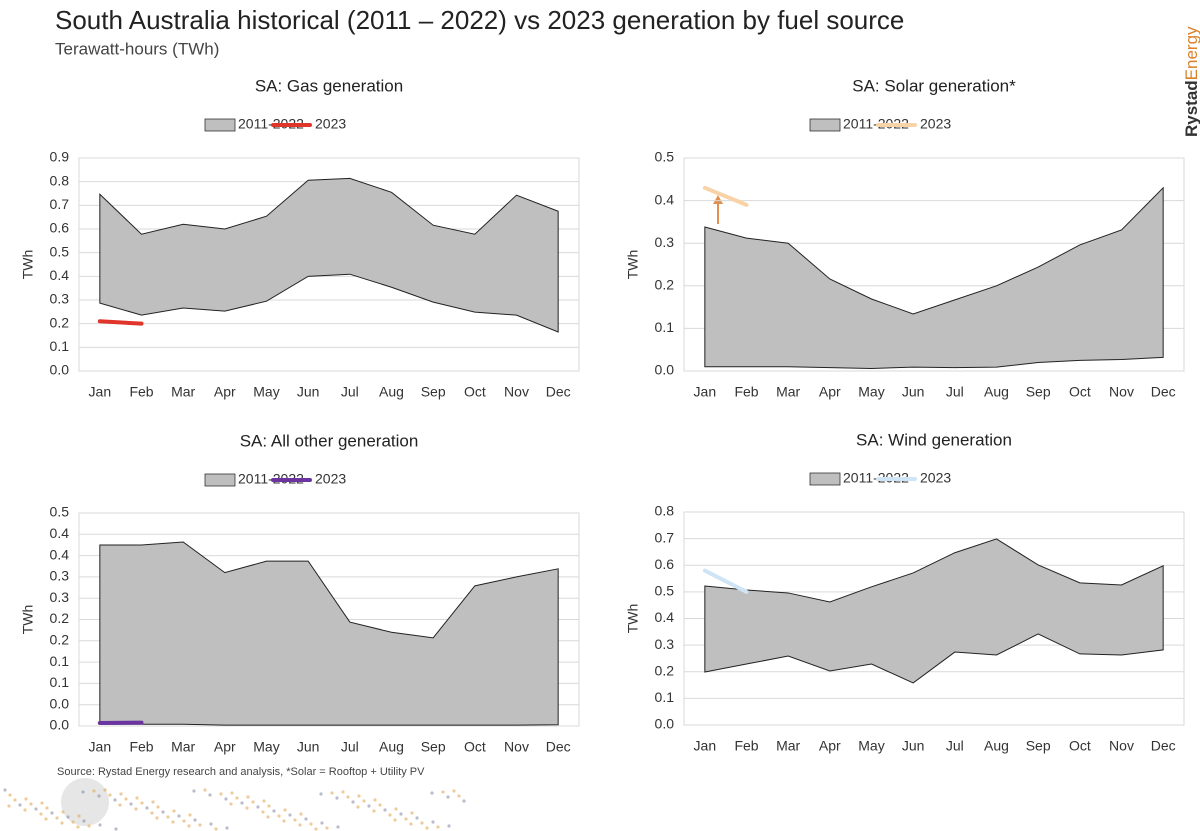 The width and height of the screenshot is (1200, 831). Describe the element at coordinates (935, 478) in the screenshot. I see `legend-label: 2023` at that location.